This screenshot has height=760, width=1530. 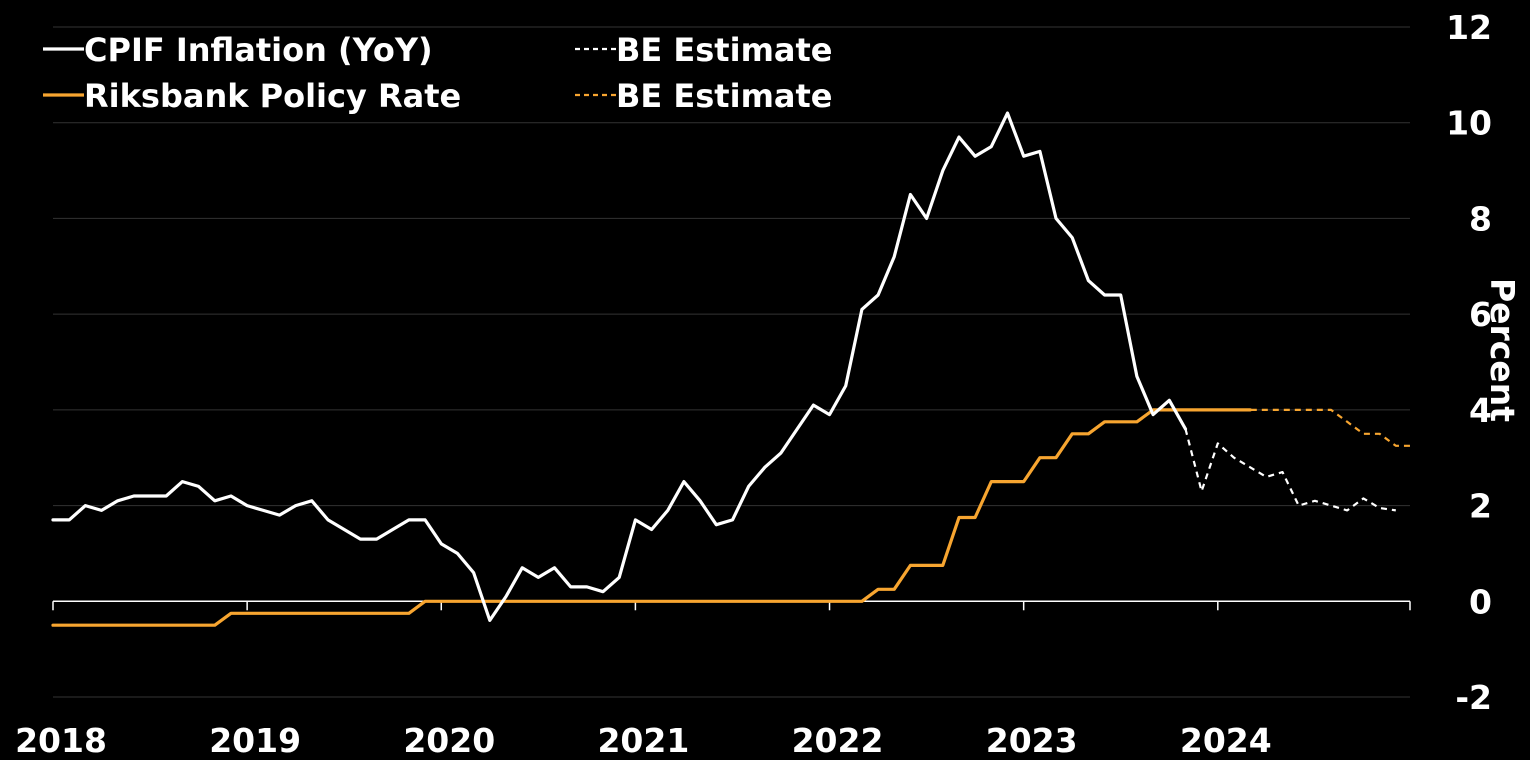 I want to click on y-axis-ticks: -2 0 2 4 6 8 10 12, so click(x=1469, y=362).